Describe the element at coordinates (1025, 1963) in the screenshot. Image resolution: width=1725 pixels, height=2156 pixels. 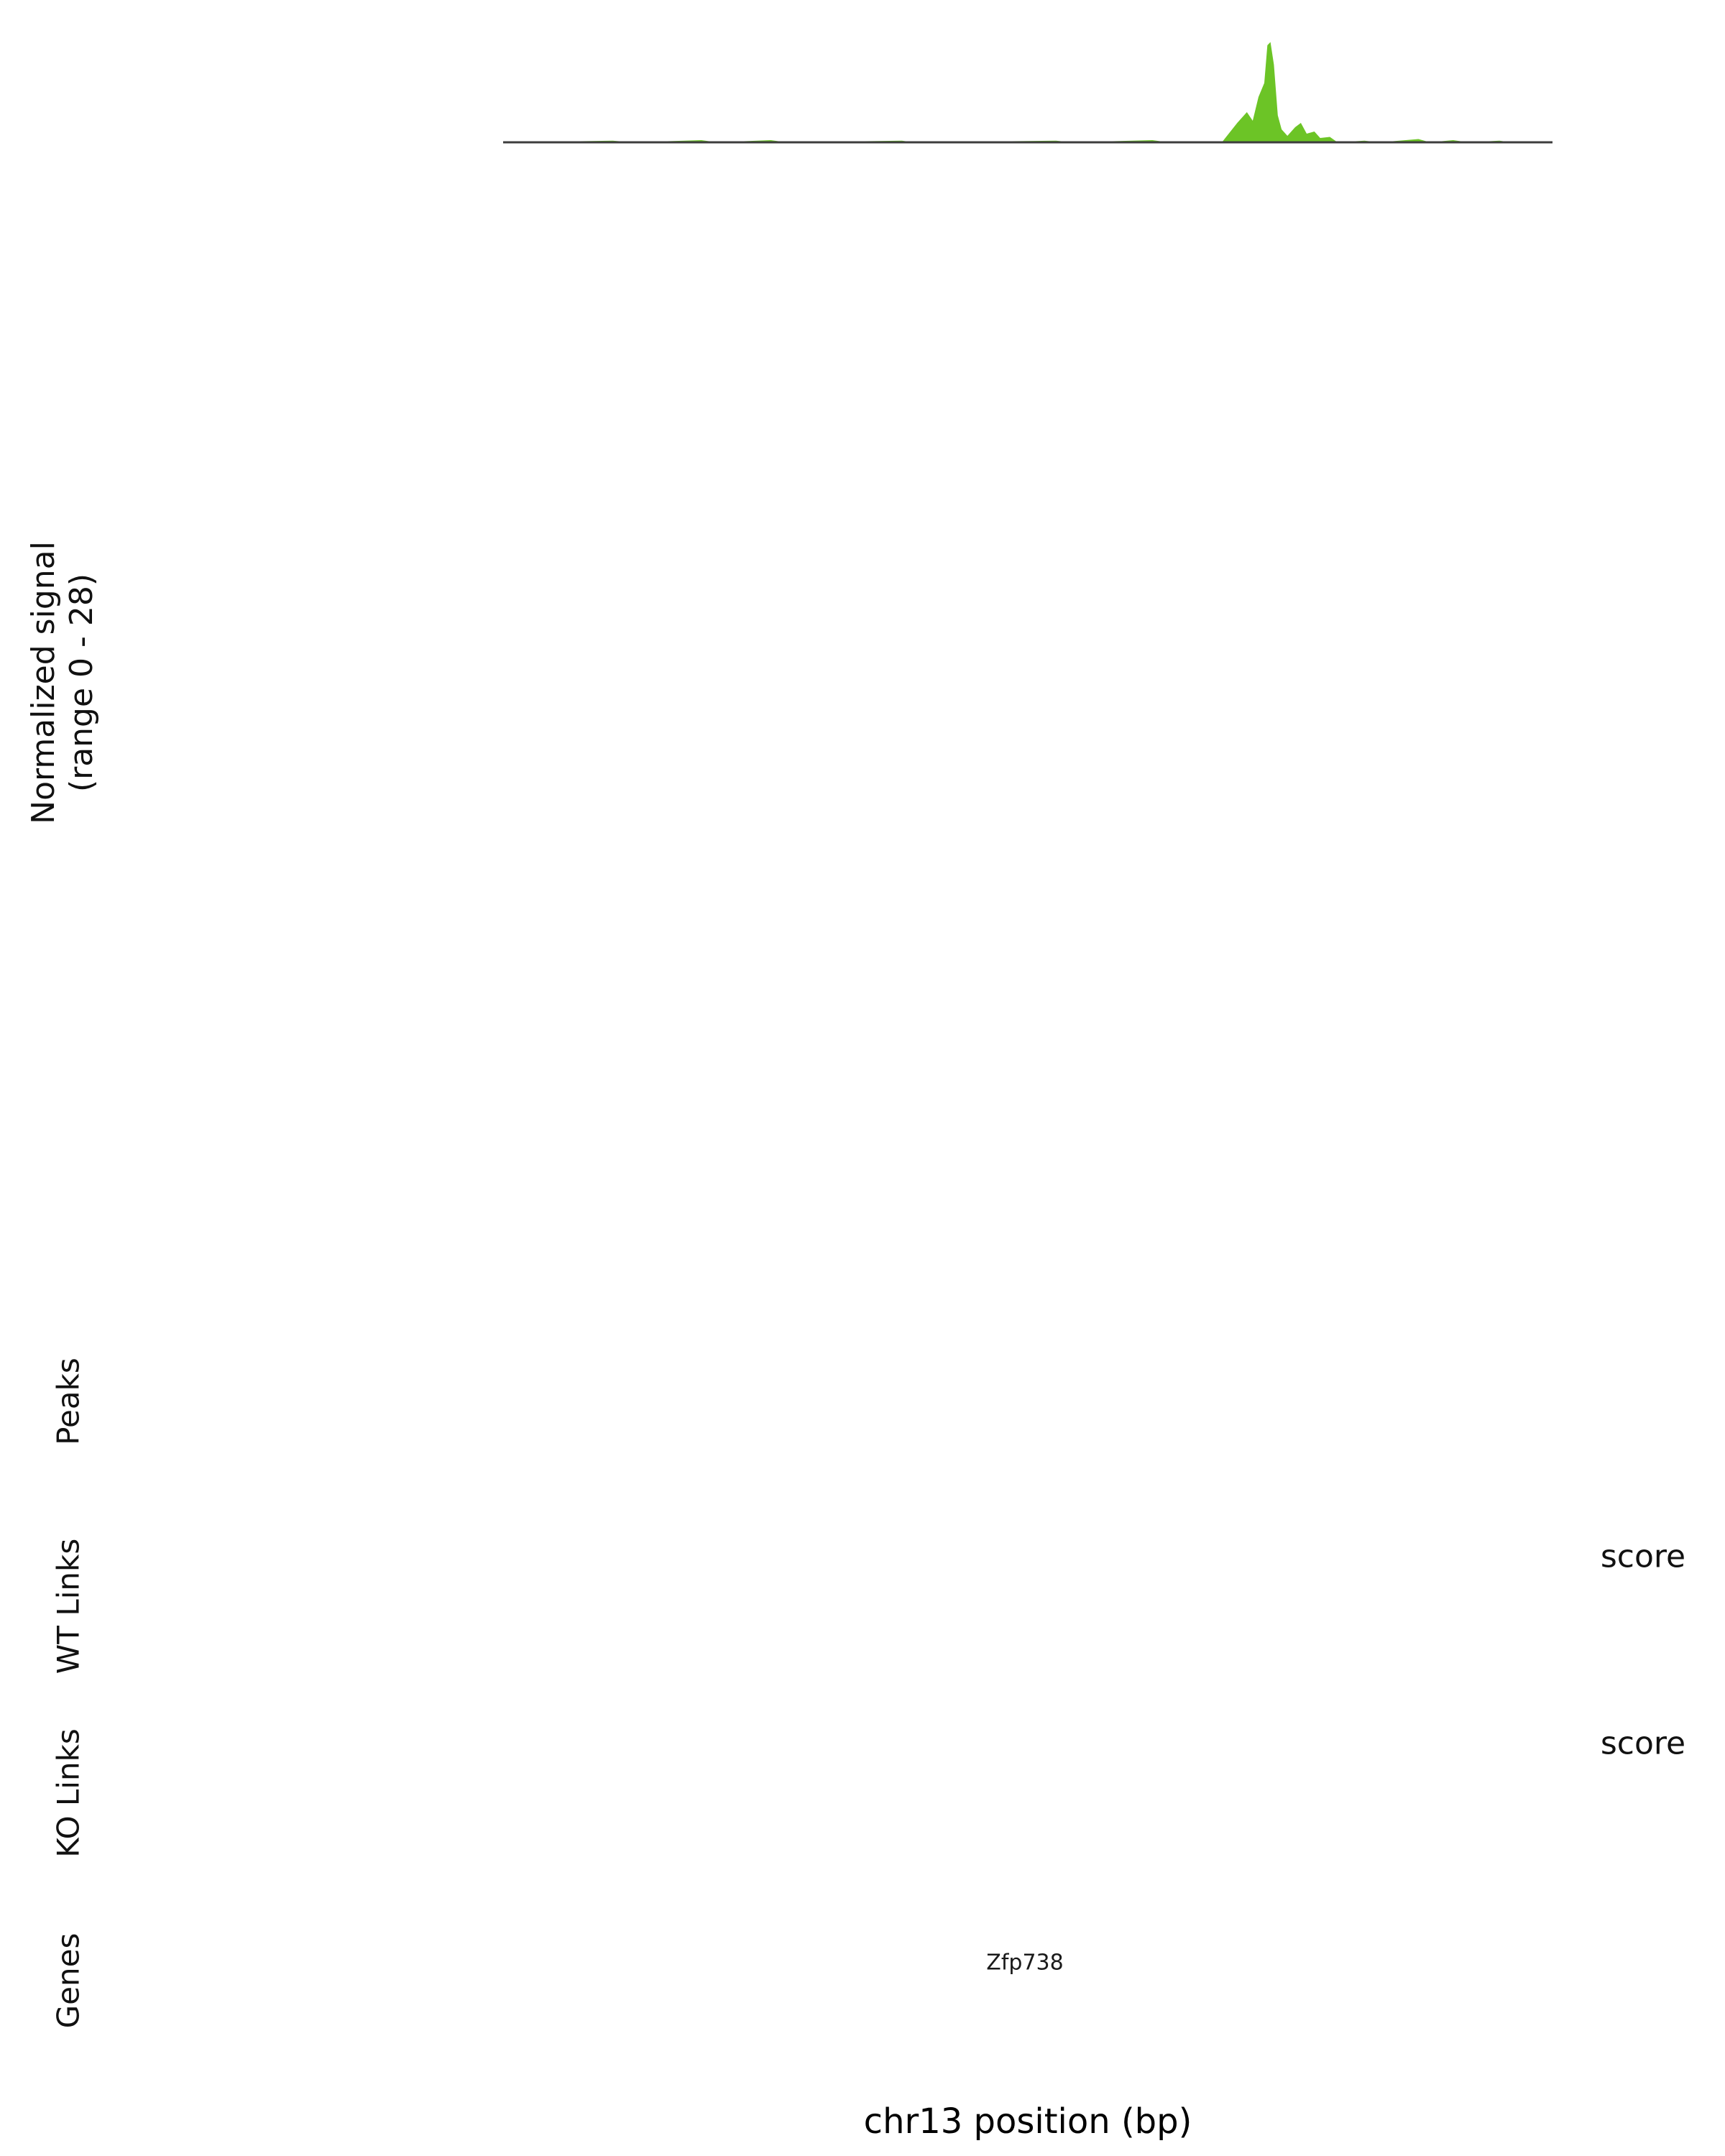
I see `gene-name-label: Zfp738` at that location.